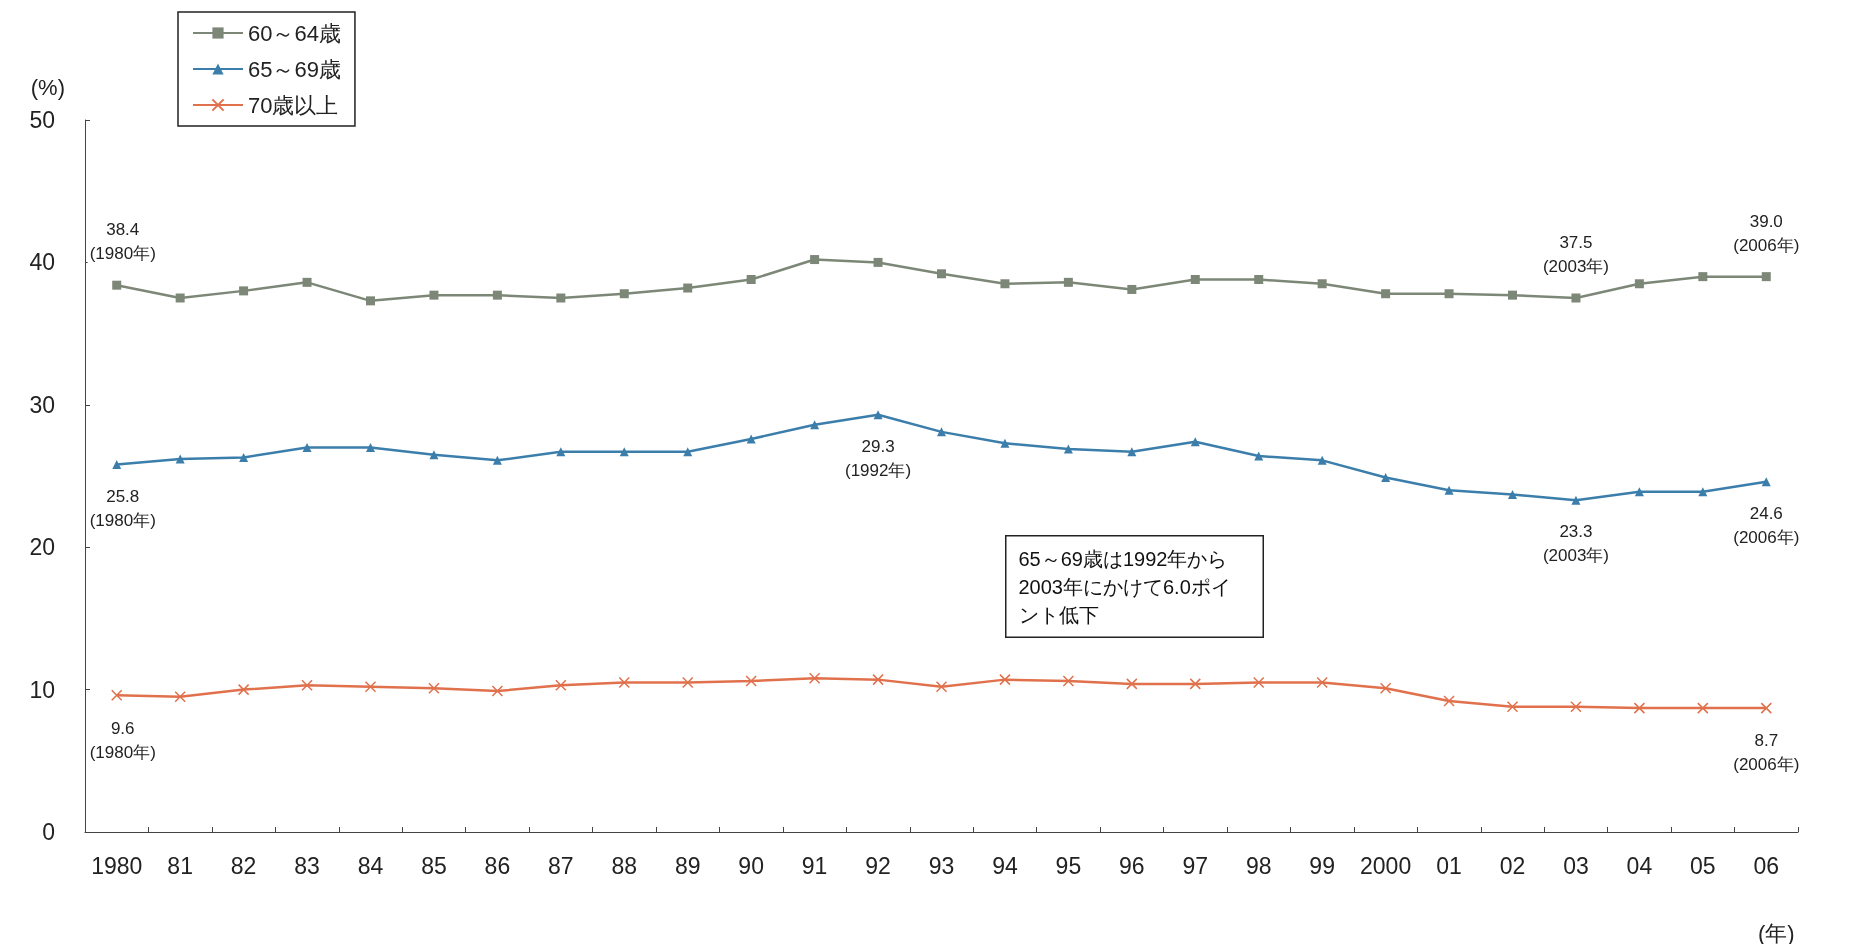 The height and width of the screenshot is (944, 1853). Describe the element at coordinates (117, 865) in the screenshot. I see `x-tick-label: 1980` at that location.